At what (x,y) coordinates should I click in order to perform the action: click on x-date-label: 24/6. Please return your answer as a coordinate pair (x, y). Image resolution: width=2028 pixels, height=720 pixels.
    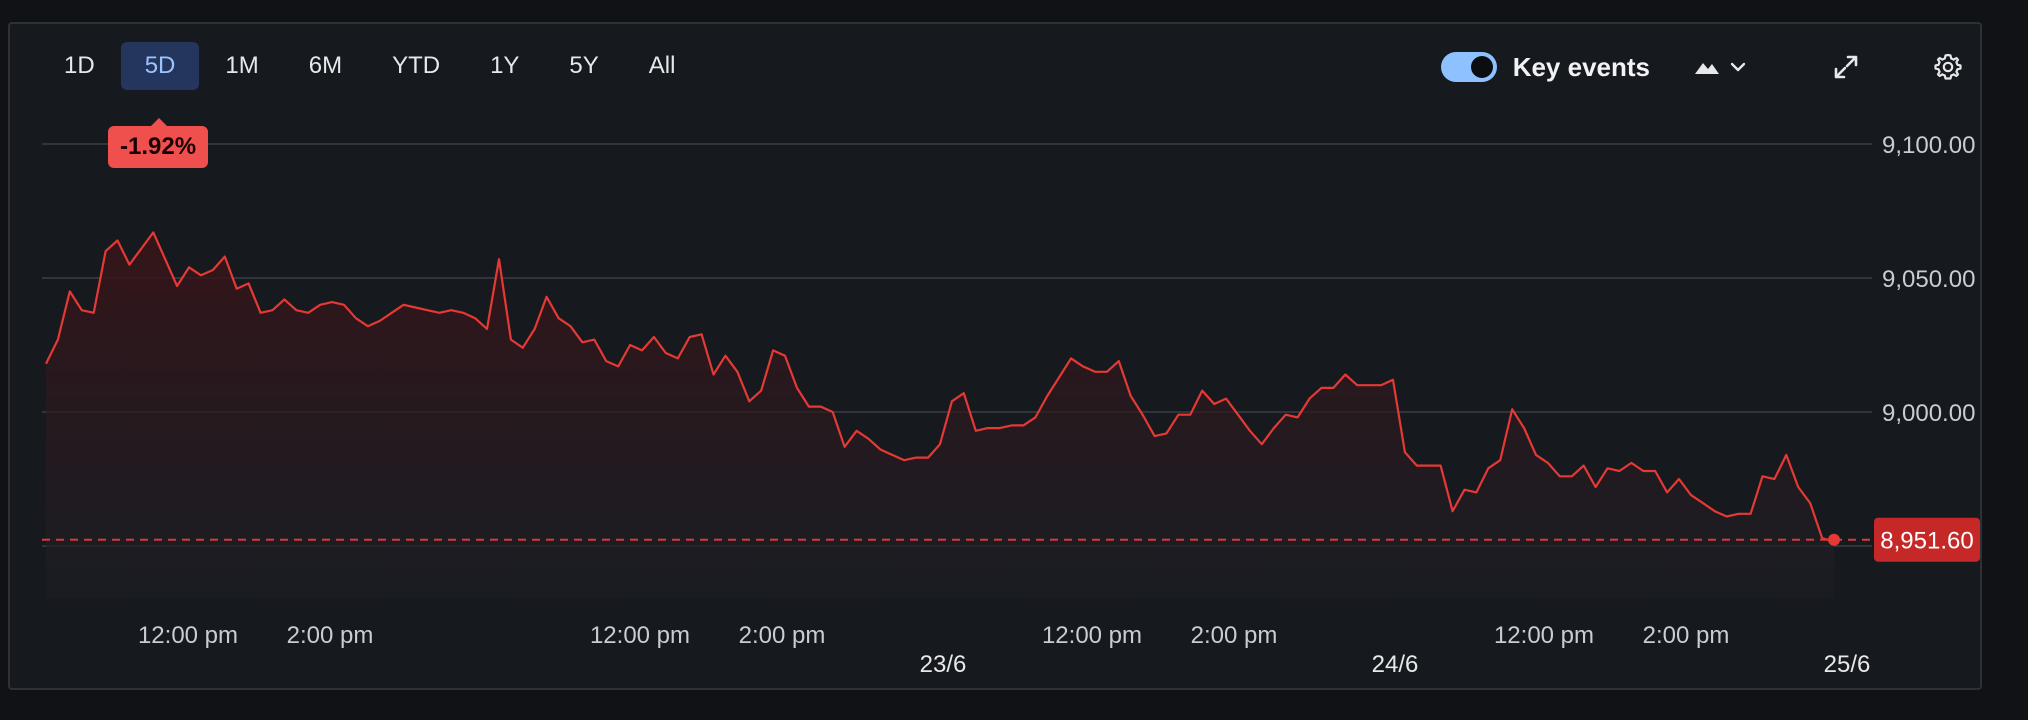
    Looking at the image, I should click on (1395, 664).